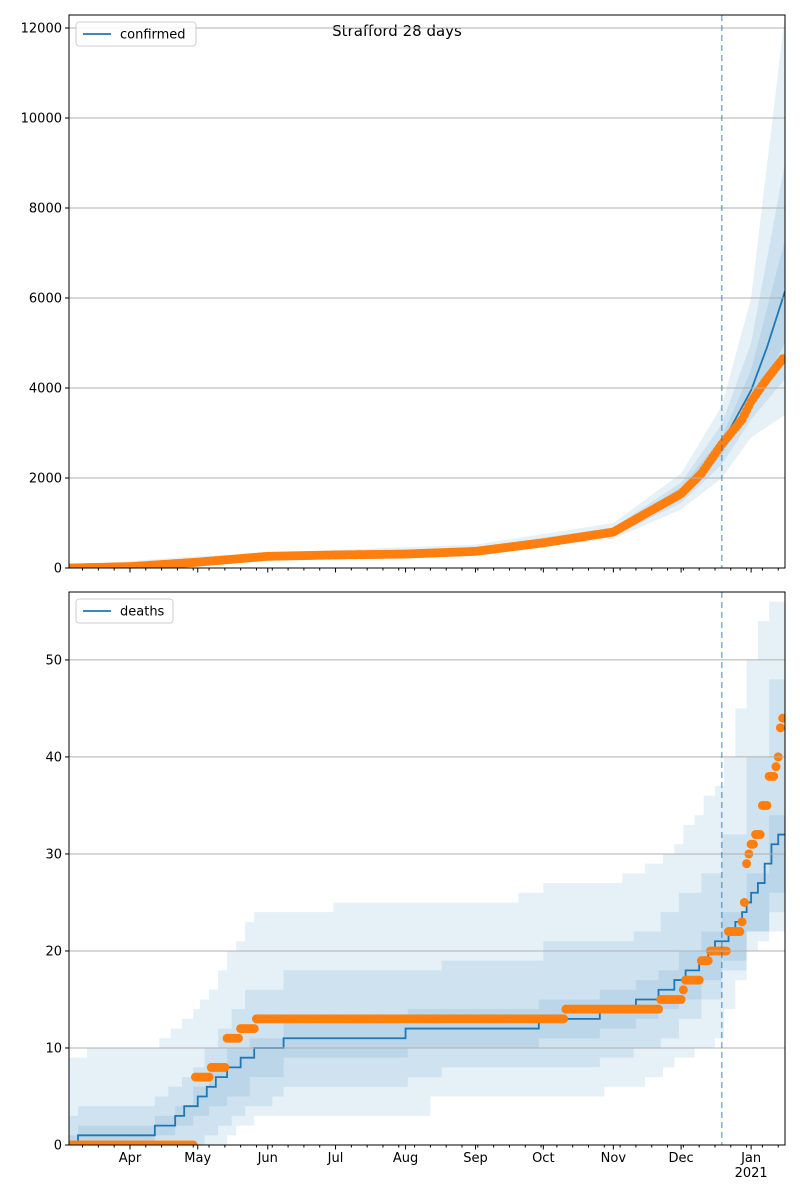 This screenshot has width=800, height=1200. I want to click on x-tick-label: Apr, so click(130, 1158).